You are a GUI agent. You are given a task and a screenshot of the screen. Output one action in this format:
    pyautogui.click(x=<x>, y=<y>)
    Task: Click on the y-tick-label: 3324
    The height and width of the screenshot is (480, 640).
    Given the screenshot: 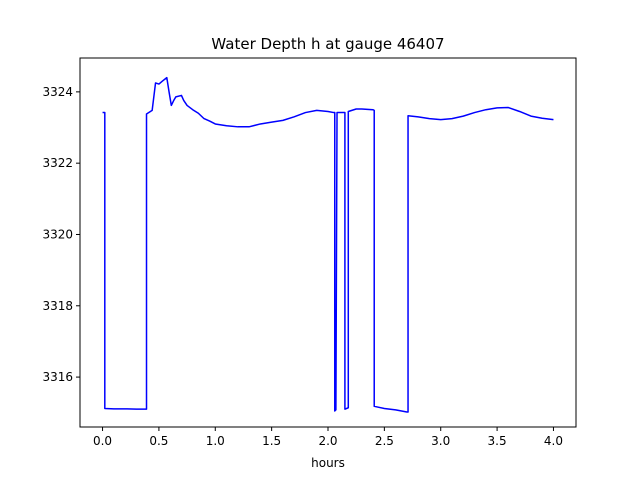 What is the action you would take?
    pyautogui.click(x=57, y=92)
    